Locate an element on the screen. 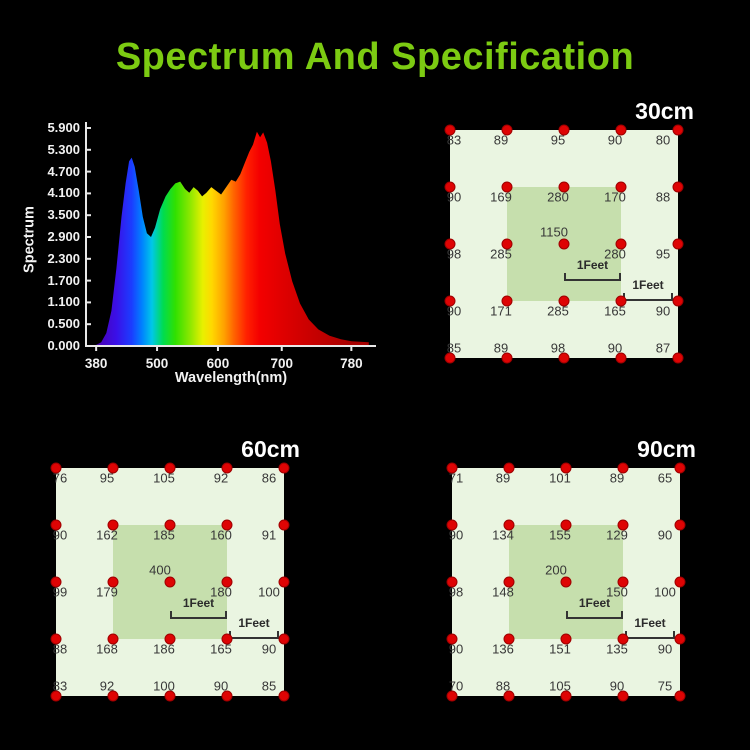 This screenshot has height=750, width=750. ppfd-value: 150 is located at coordinates (617, 592).